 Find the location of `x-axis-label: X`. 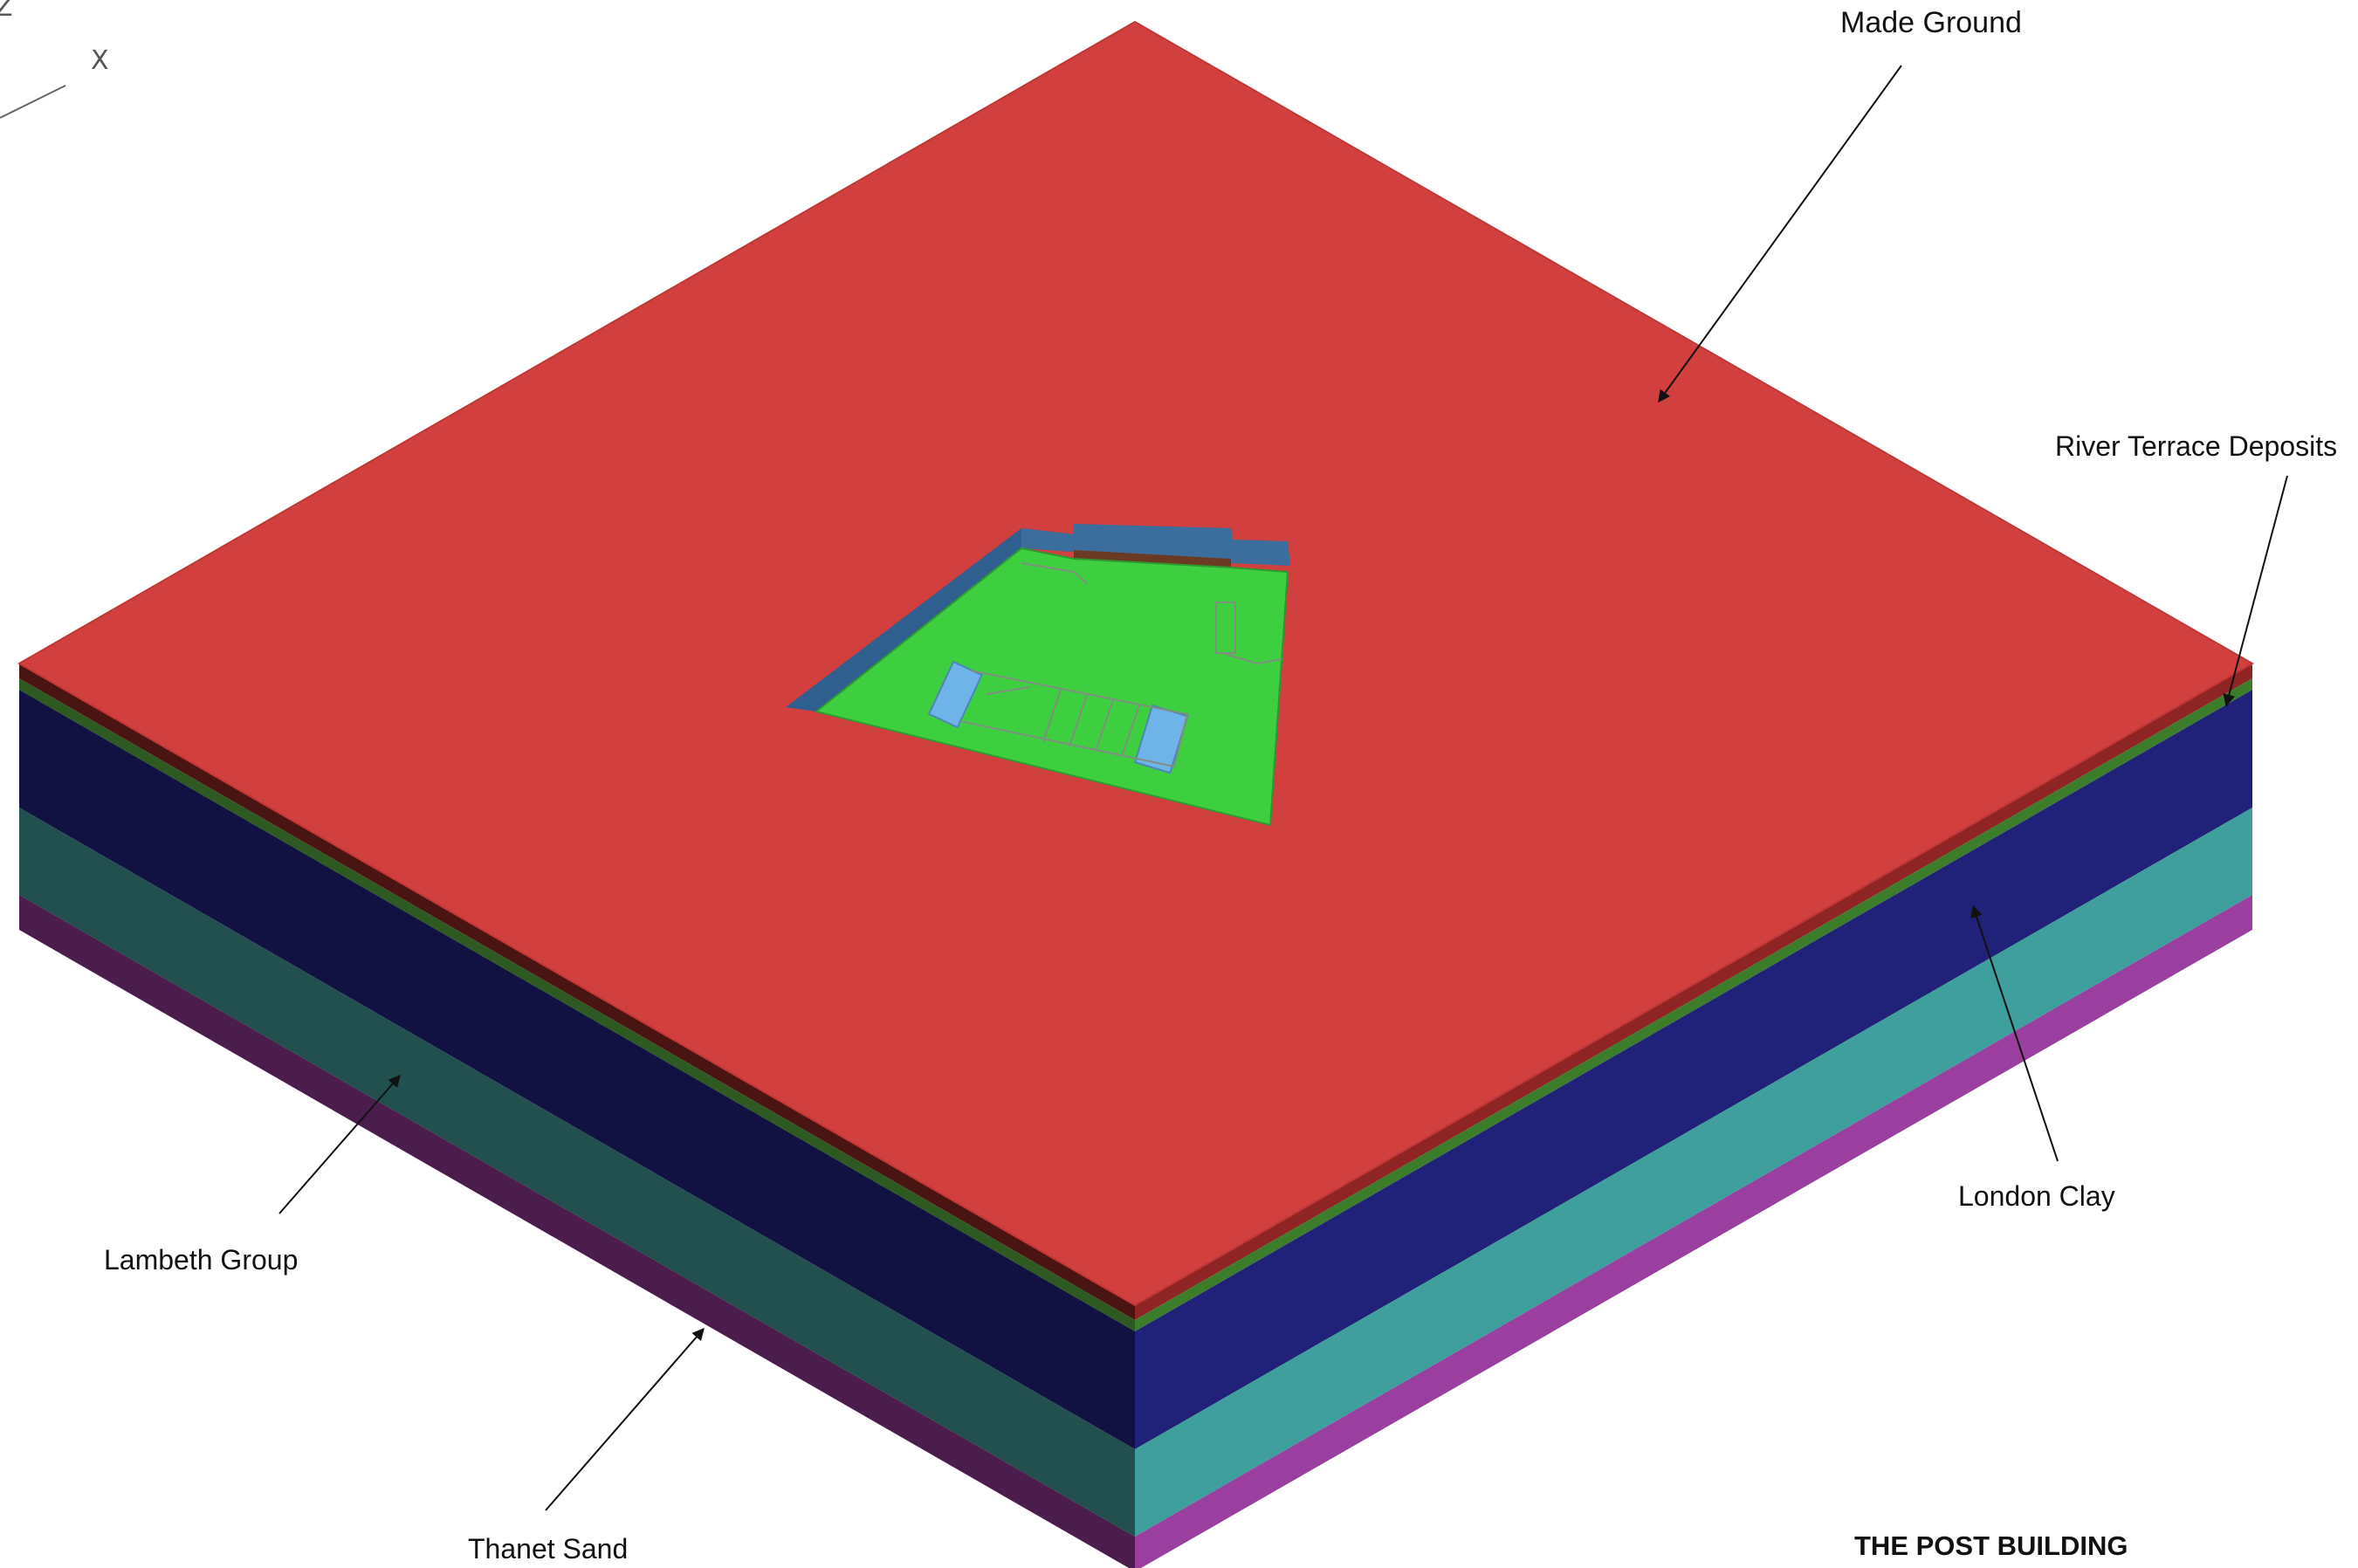

x-axis-label: X is located at coordinates (100, 61).